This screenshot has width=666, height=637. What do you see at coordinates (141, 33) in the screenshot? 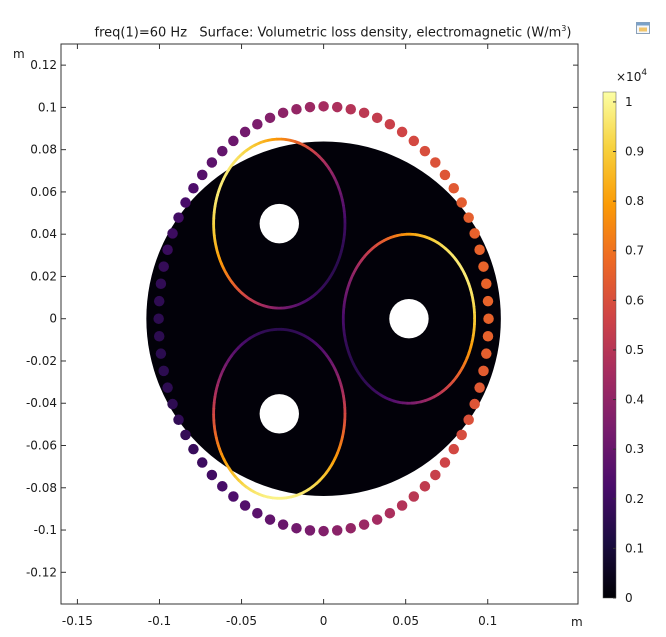
I see `frequency-label: freq(1)=60 Hz` at bounding box center [141, 33].